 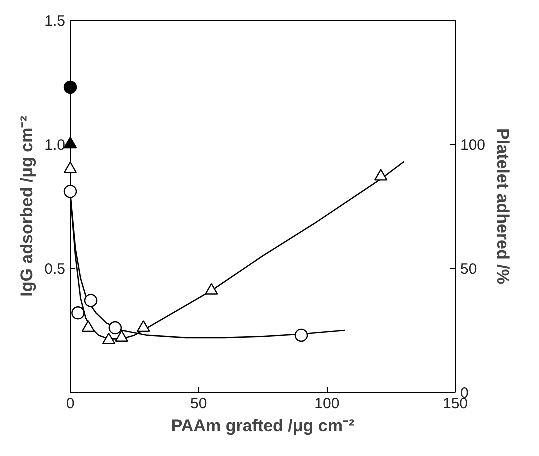 What do you see at coordinates (55, 145) in the screenshot?
I see `y-tick-label: 1.0` at bounding box center [55, 145].